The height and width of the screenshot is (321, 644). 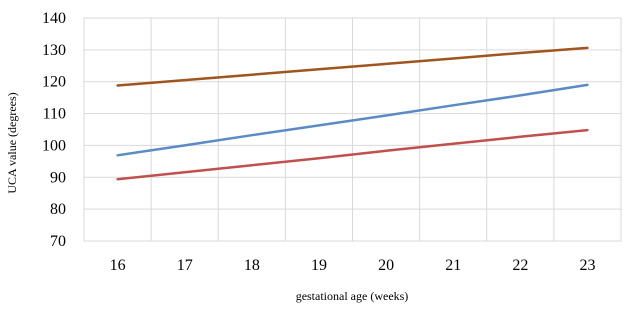 What do you see at coordinates (58, 177) in the screenshot?
I see `y-tick-label: 90` at bounding box center [58, 177].